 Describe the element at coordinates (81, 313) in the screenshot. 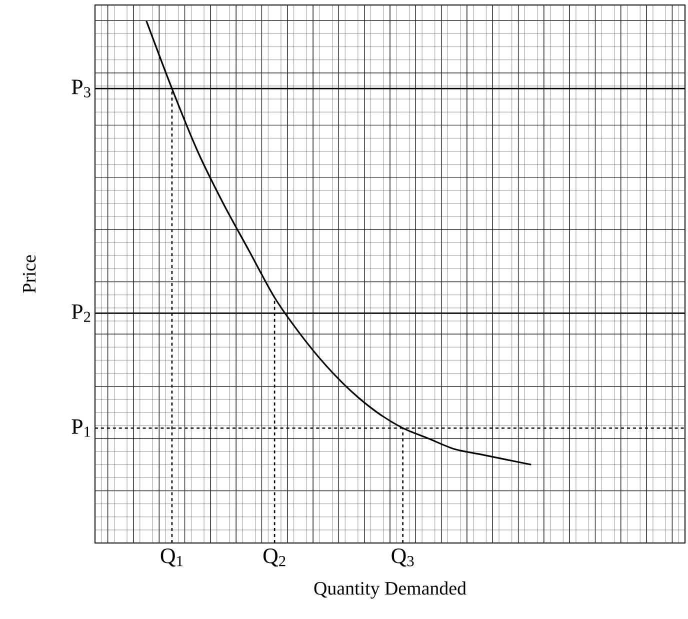

I see `ref-line-label: P$_{2}$` at that location.